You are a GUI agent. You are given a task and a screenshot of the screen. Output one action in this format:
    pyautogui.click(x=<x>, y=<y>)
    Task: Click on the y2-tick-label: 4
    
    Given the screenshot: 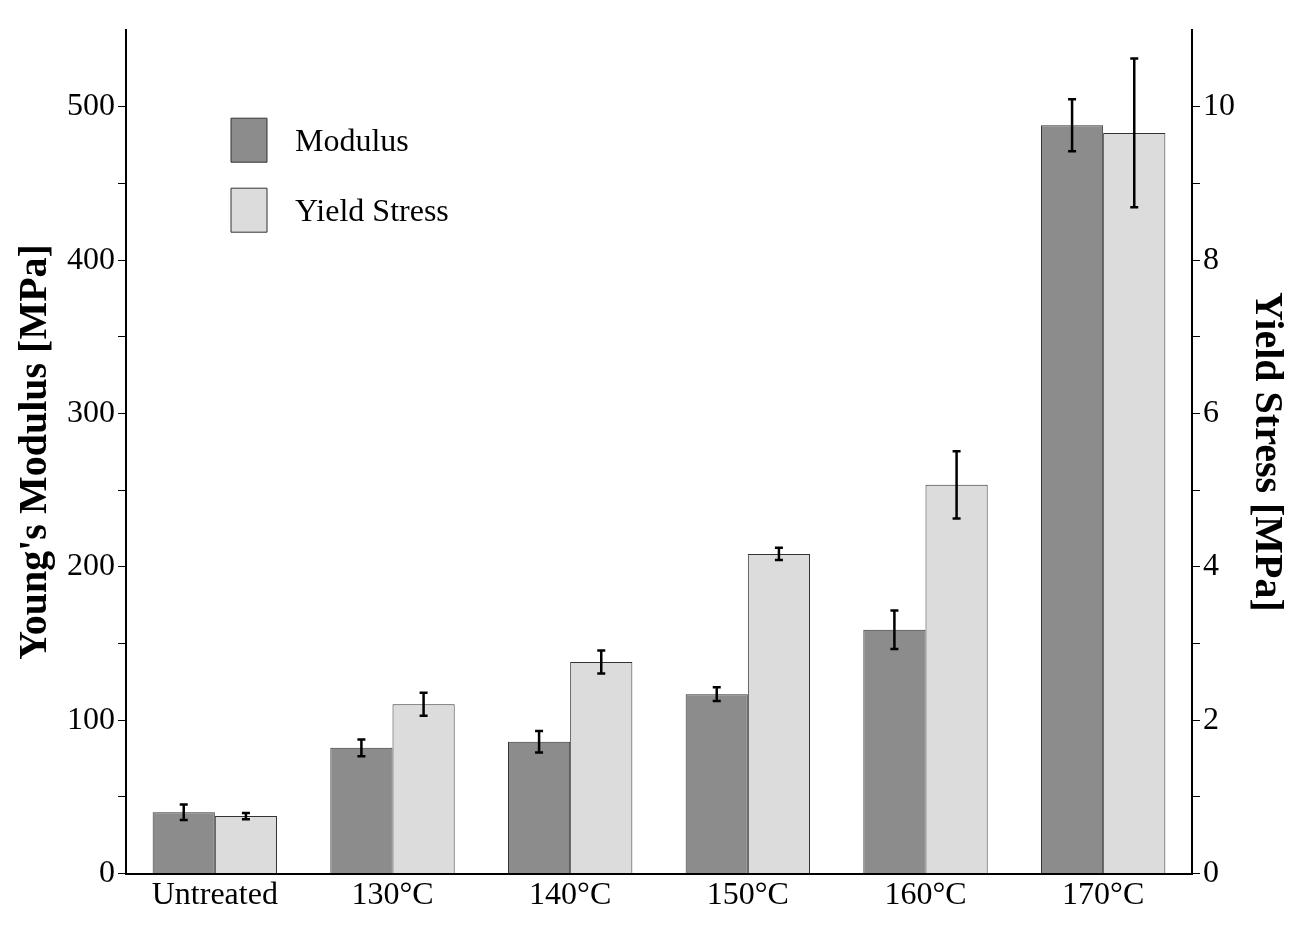 What is the action you would take?
    pyautogui.click(x=1211, y=564)
    